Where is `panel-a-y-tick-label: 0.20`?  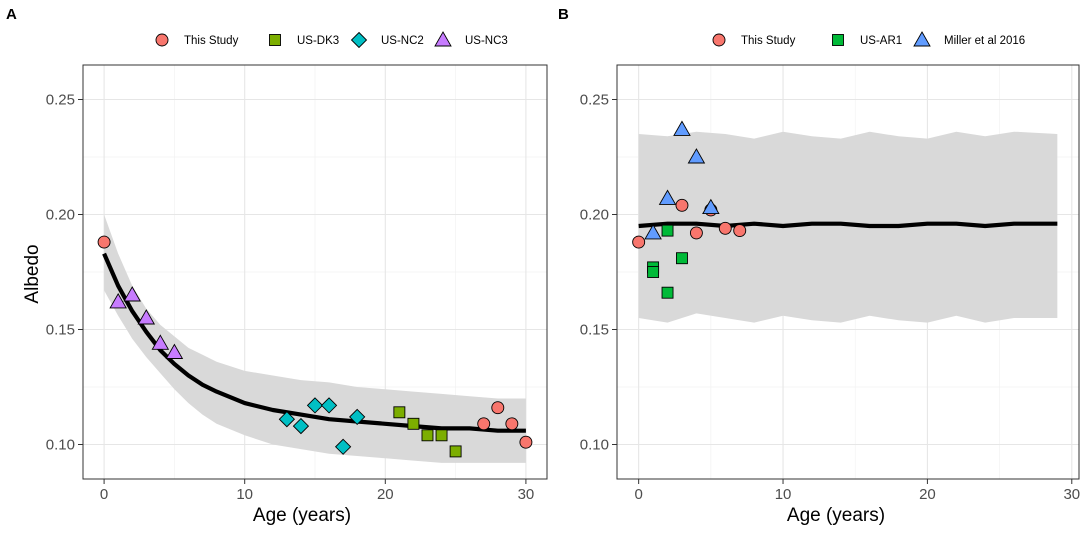 panel-a-y-tick-label: 0.20 is located at coordinates (60, 215).